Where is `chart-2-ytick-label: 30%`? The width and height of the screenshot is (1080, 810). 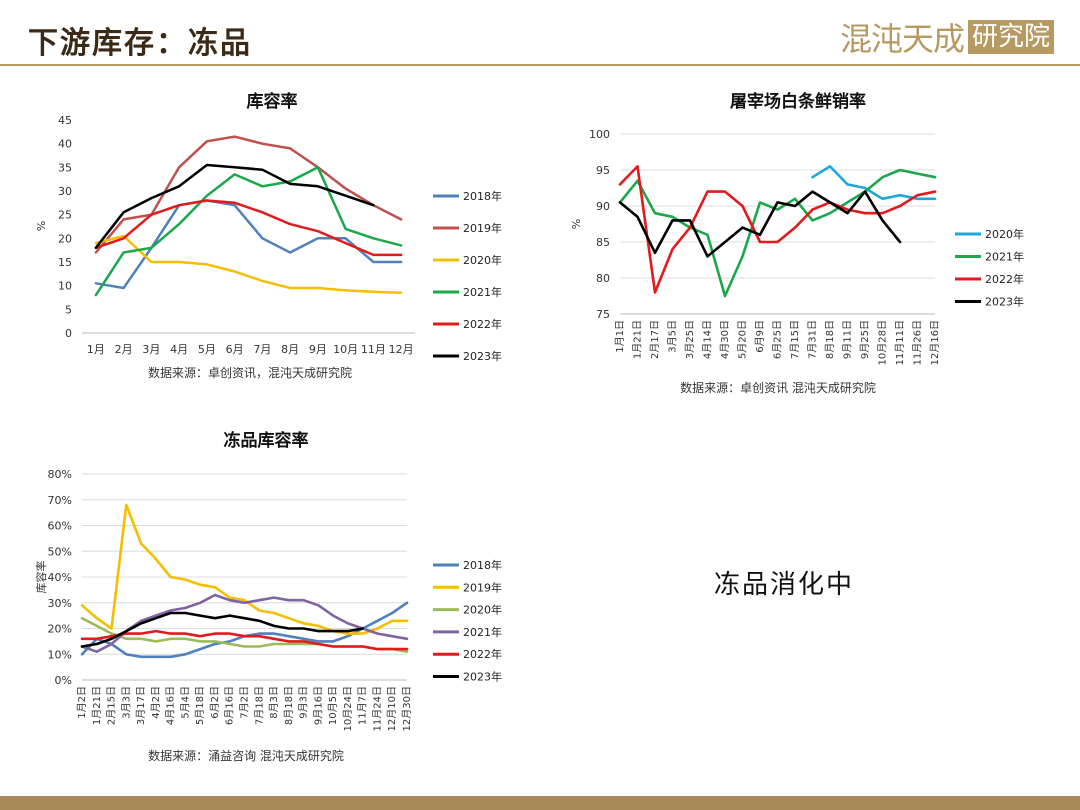
chart-2-ytick-label: 30% is located at coordinates (60, 603).